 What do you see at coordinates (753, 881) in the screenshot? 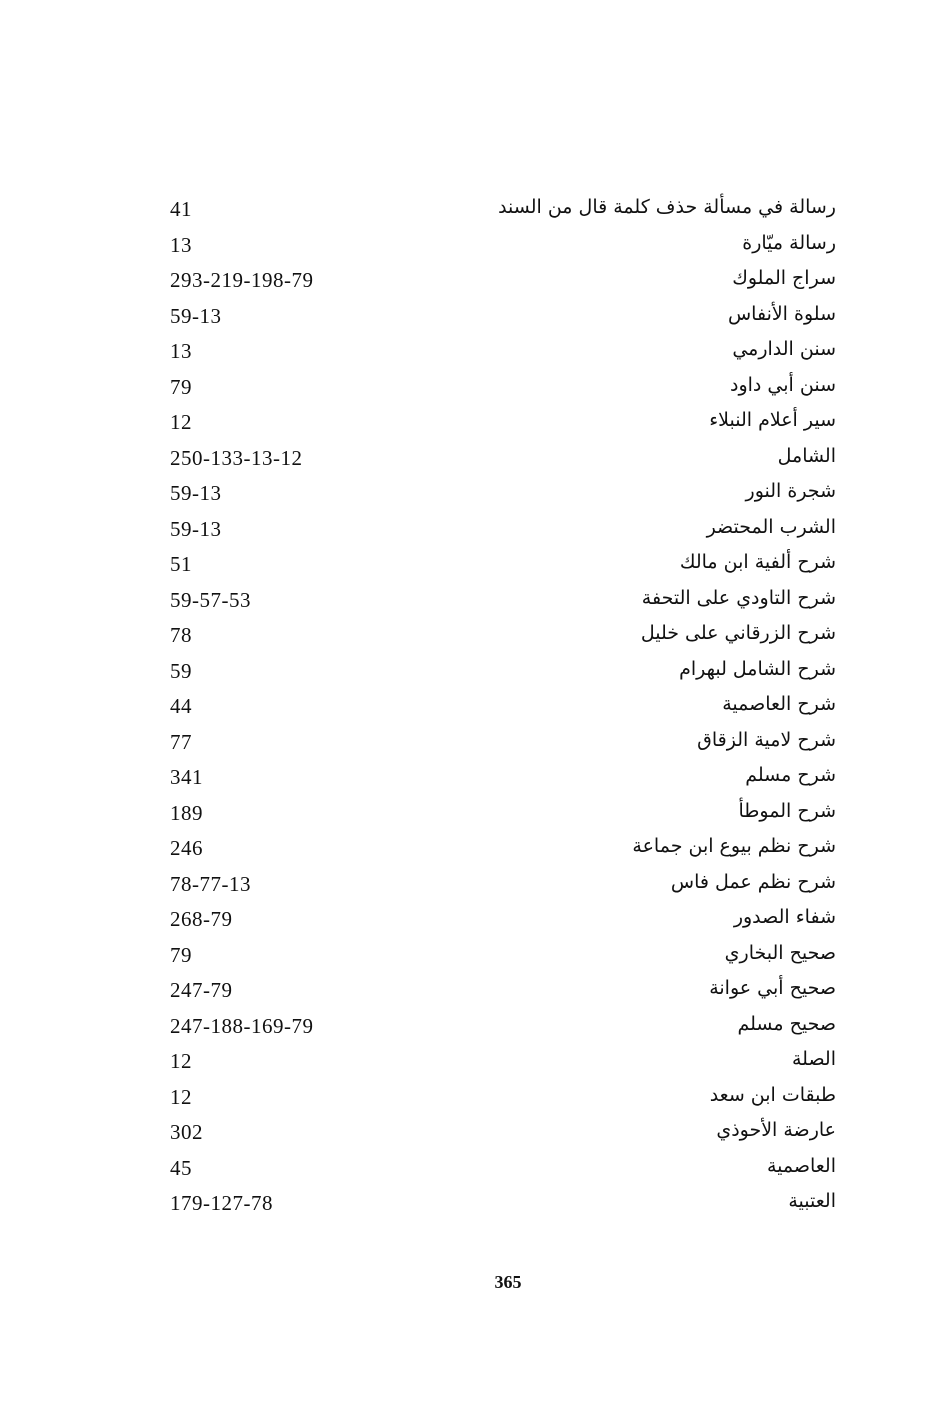
I see `entry-title: شرح نظم عمل فاس` at bounding box center [753, 881].